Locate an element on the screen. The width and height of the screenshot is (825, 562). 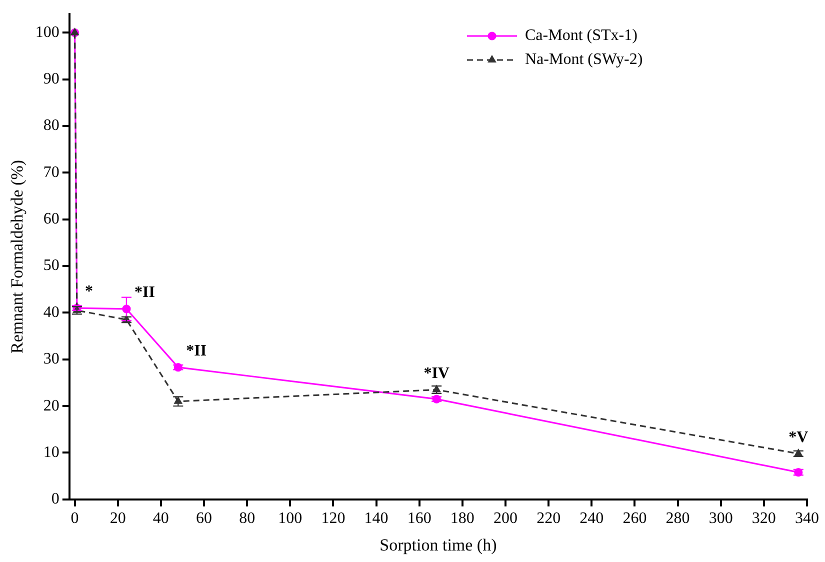
x-tick-label: 340 is located at coordinates (807, 519).